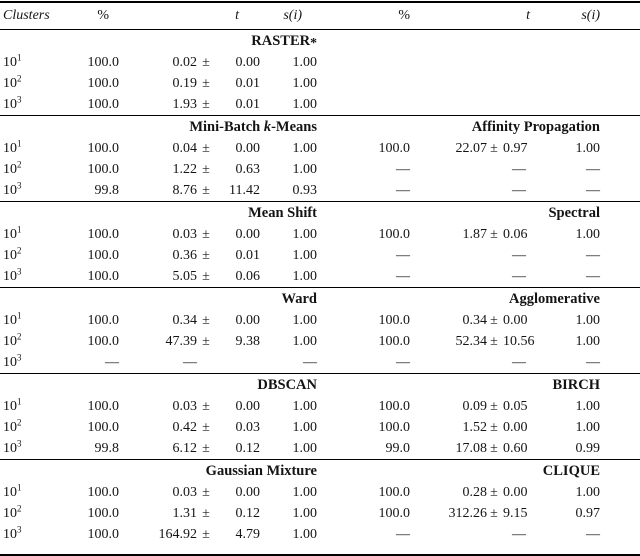  Describe the element at coordinates (185, 448) in the screenshot. I see `t-value: 6.12` at that location.